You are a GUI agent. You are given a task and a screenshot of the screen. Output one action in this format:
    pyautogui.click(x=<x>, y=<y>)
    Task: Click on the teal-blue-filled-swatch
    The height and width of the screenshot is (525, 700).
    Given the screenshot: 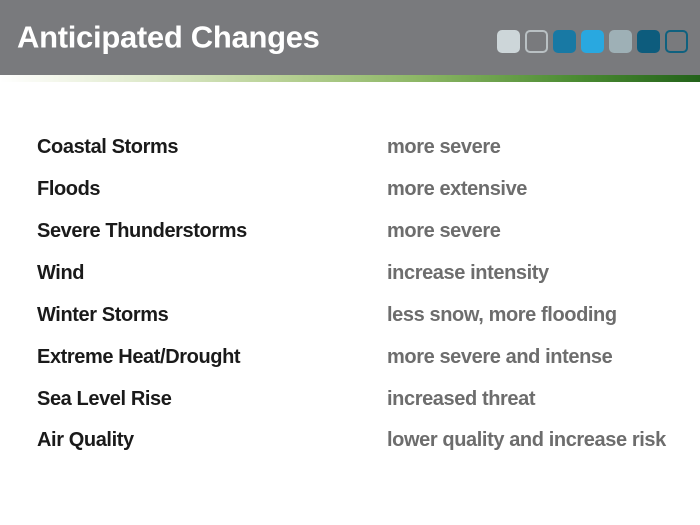 What is the action you would take?
    pyautogui.click(x=564, y=41)
    